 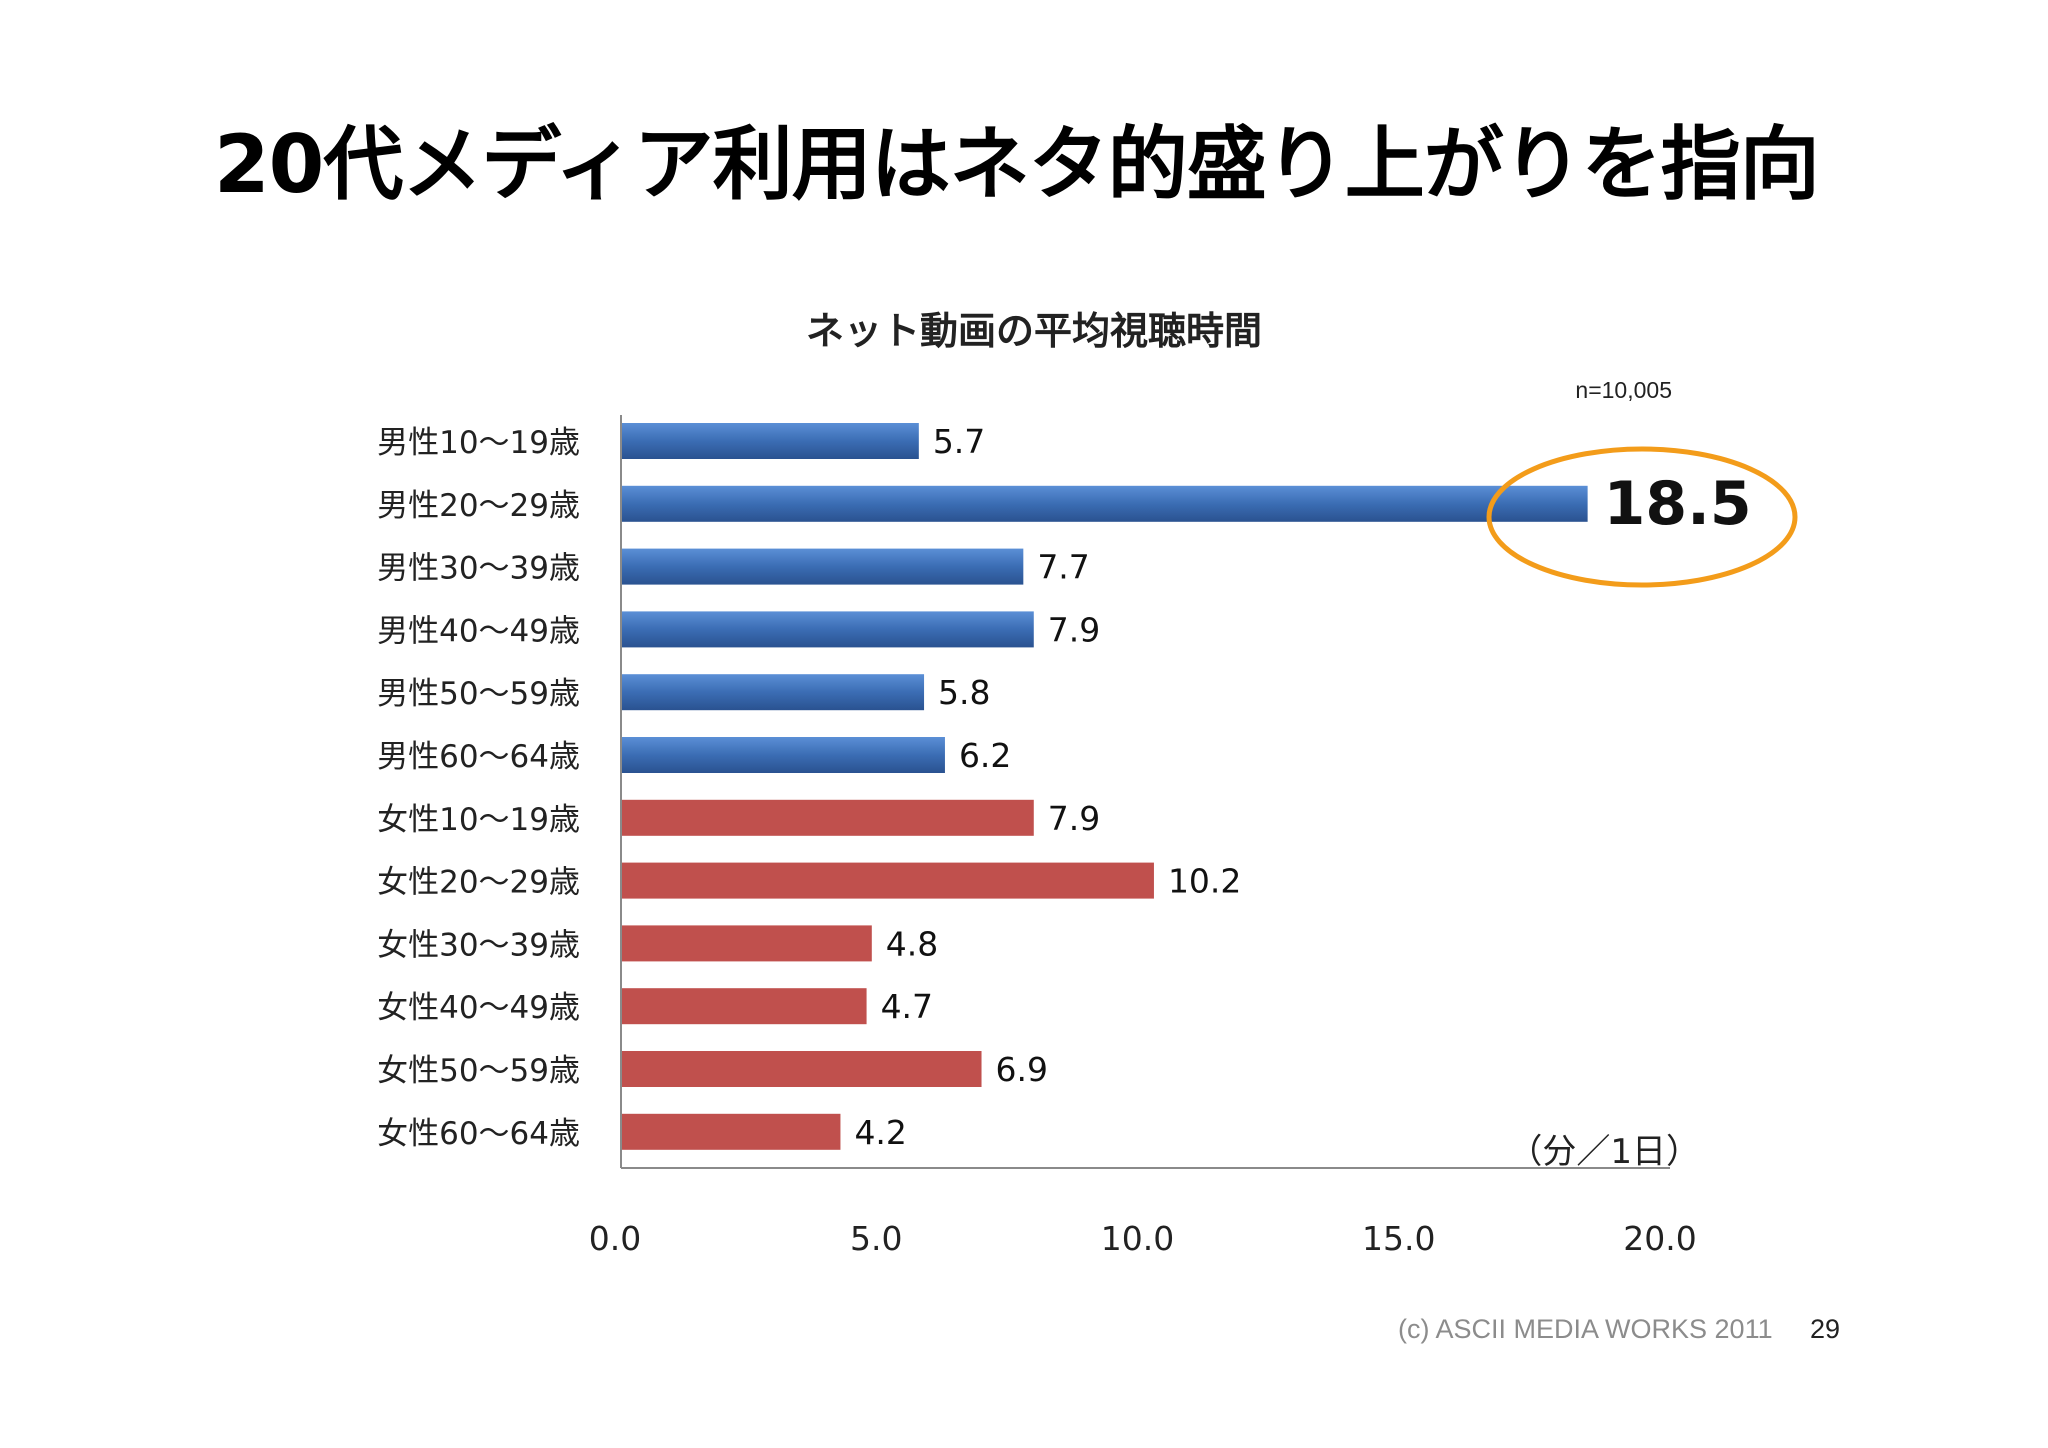 What do you see at coordinates (1585, 1329) in the screenshot?
I see `copyright-text: (c) ASCII MEDIA WORKS 2011` at bounding box center [1585, 1329].